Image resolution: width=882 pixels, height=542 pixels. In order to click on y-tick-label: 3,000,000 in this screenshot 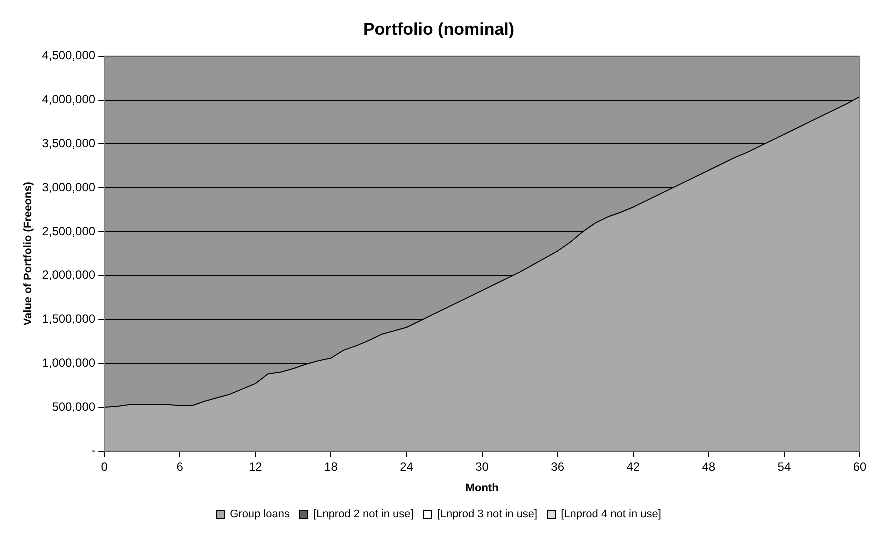, I will do `click(69, 187)`.